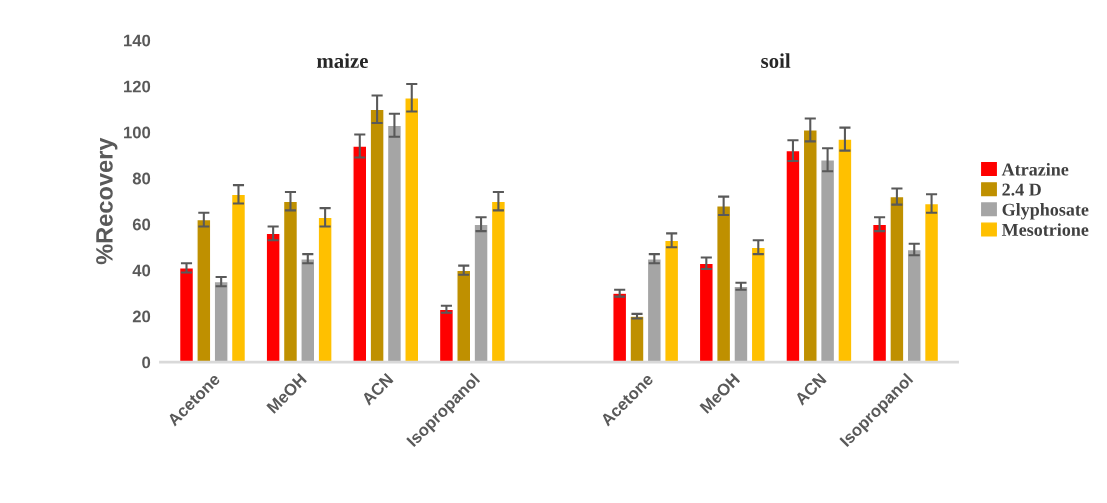 Image resolution: width=1107 pixels, height=503 pixels. I want to click on y-tick-label: 140, so click(137, 40).